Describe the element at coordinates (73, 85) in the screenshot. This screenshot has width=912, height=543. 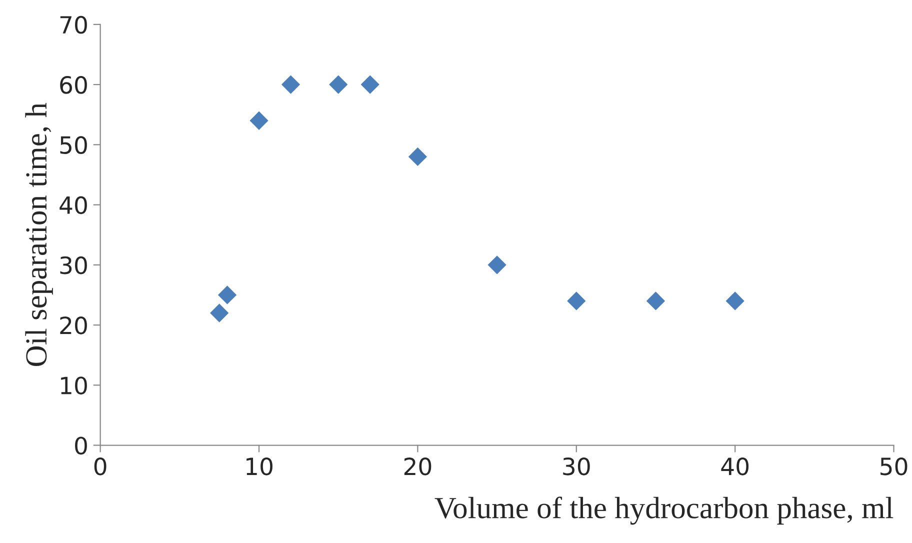
I see `y-tick-label: 60` at that location.